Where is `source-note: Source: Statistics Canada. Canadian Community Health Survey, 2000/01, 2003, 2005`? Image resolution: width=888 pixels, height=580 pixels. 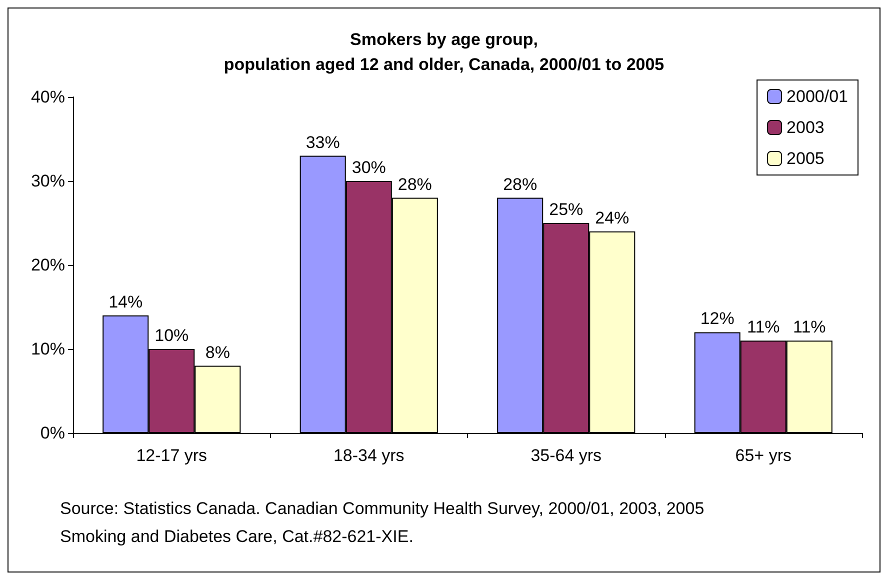
source-note: Source: Statistics Canada. Canadian Community Health Survey, 2000/01, 2003, 2005 is located at coordinates (382, 508).